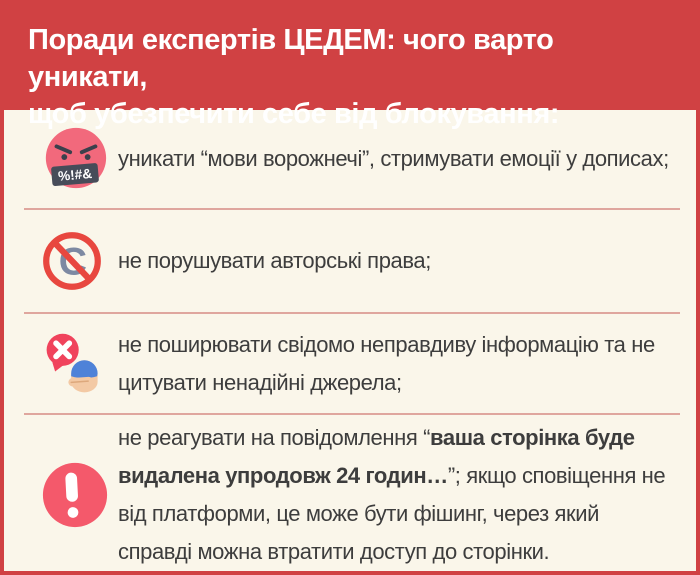  I want to click on row-icon-cell: %!#&, so click(61, 159).